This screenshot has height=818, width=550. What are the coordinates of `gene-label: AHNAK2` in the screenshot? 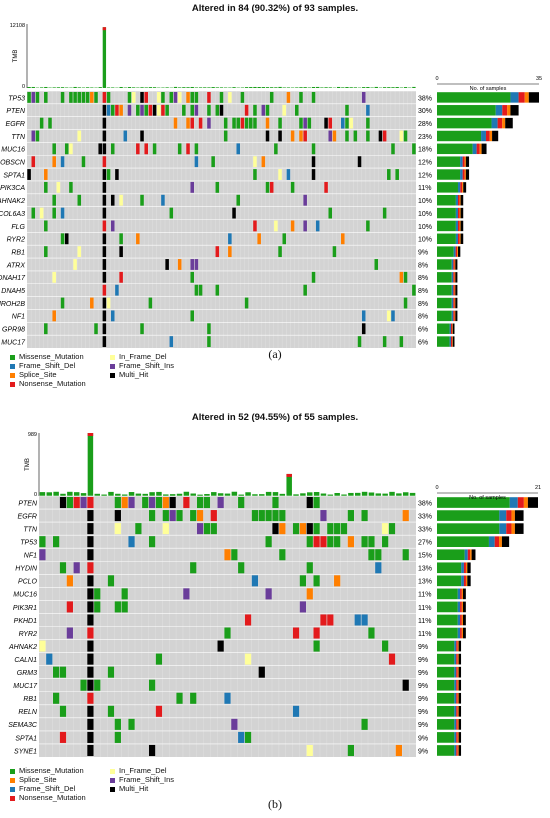 It's located at (22, 647).